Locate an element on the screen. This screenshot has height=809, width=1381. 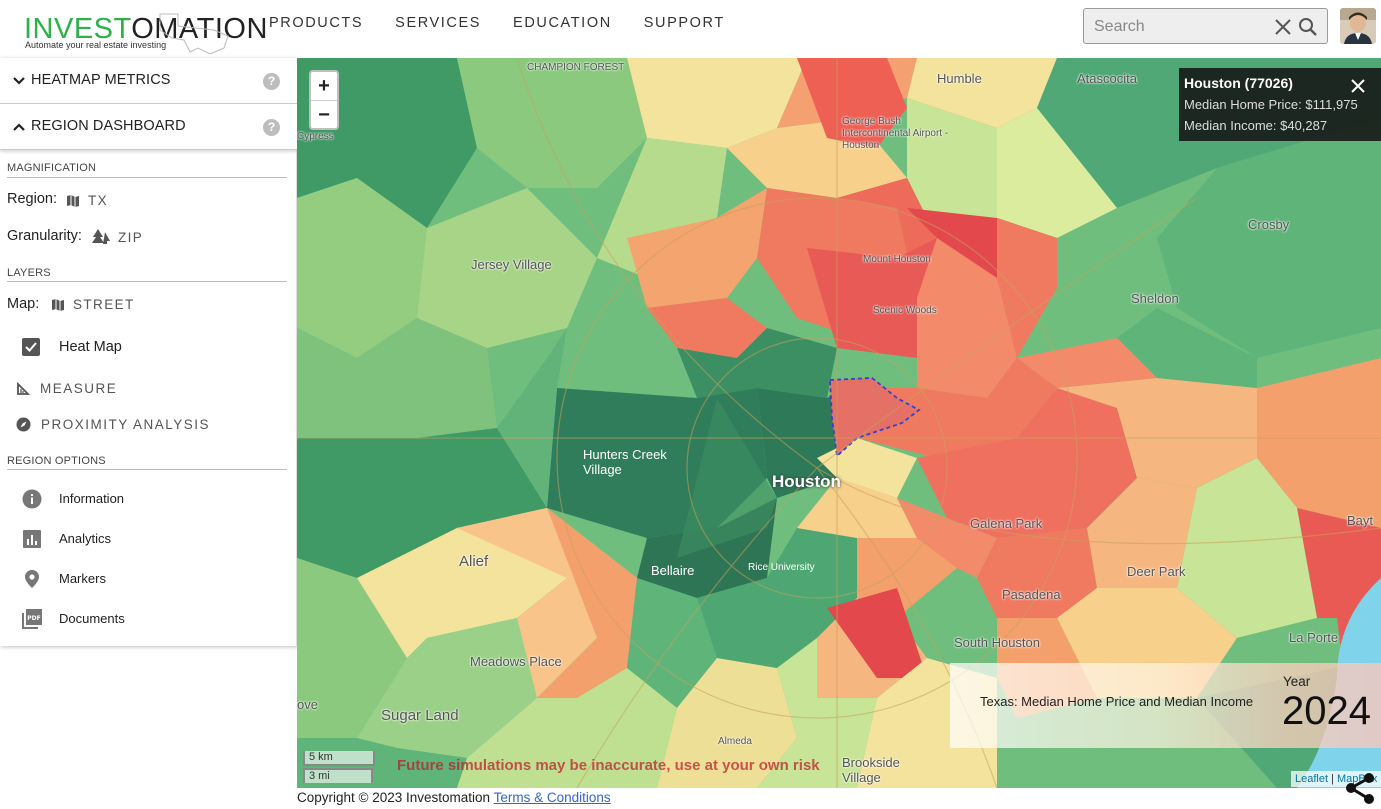
measure-label: MEASURE is located at coordinates (79, 388).